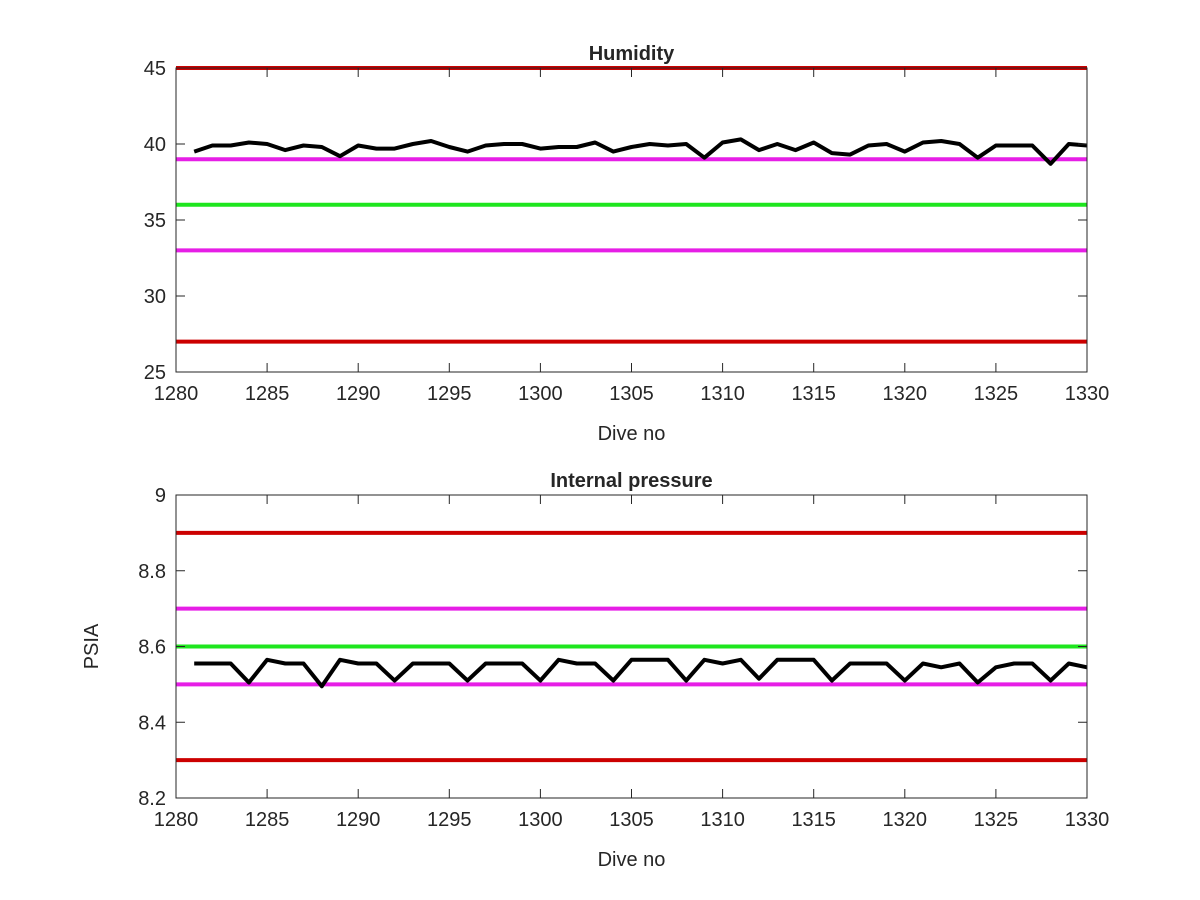 The height and width of the screenshot is (900, 1200). What do you see at coordinates (155, 69) in the screenshot?
I see `y-tick-label: 45` at bounding box center [155, 69].